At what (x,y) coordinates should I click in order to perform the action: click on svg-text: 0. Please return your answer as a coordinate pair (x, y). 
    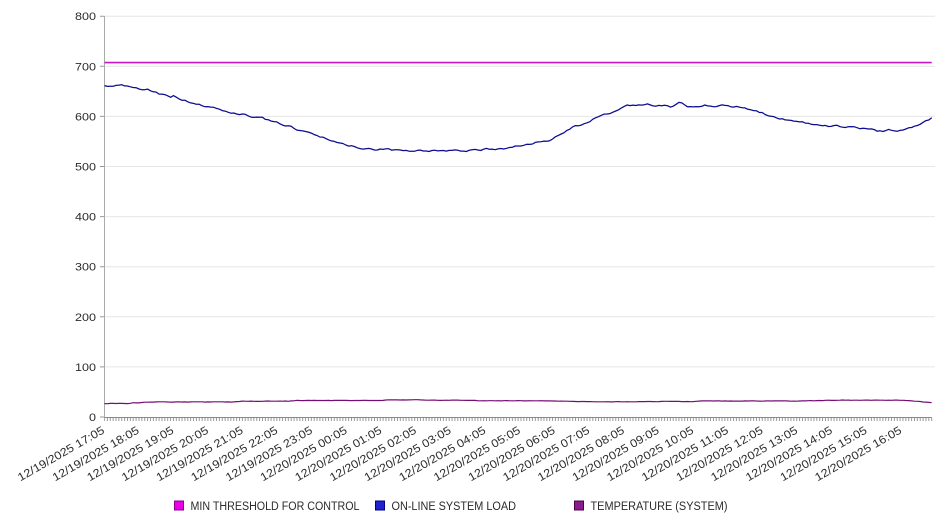
    Looking at the image, I should click on (92, 418).